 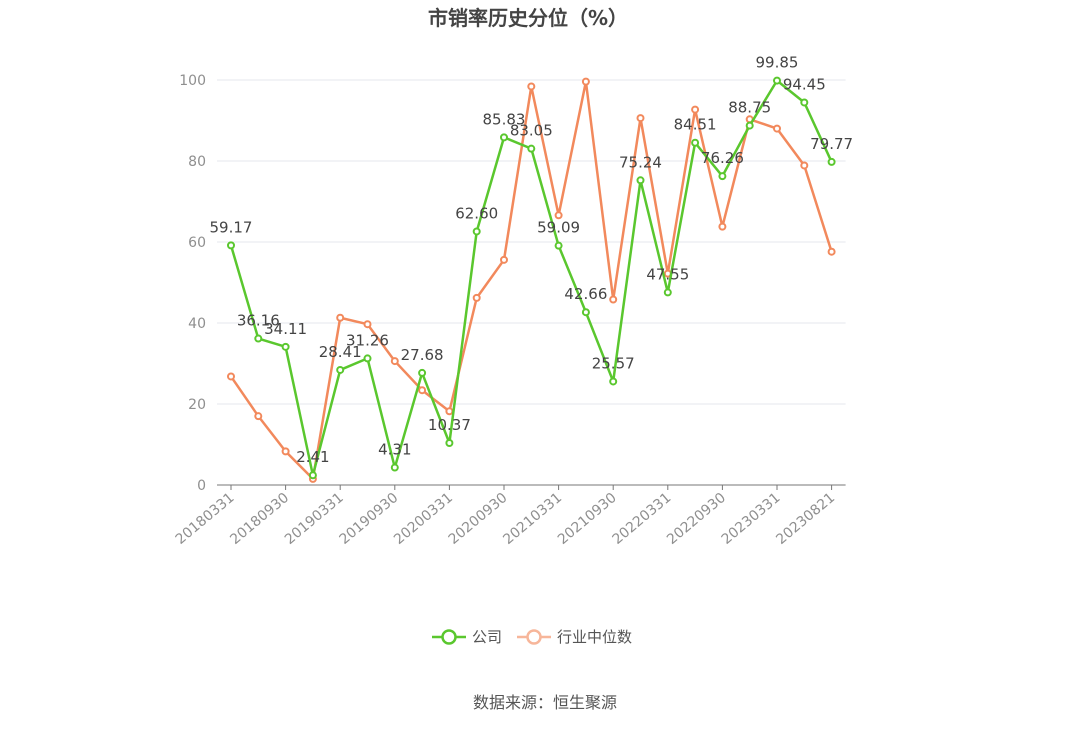 I want to click on y-tick-label: 60, so click(x=197, y=243).